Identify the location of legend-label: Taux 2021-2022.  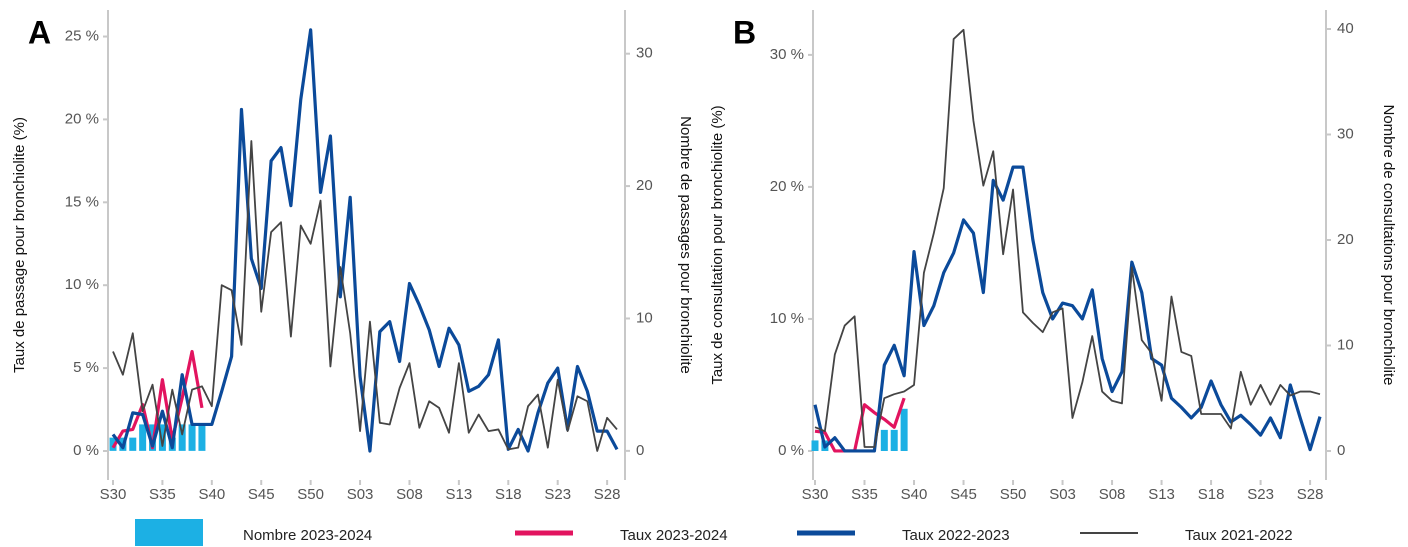
(1239, 535).